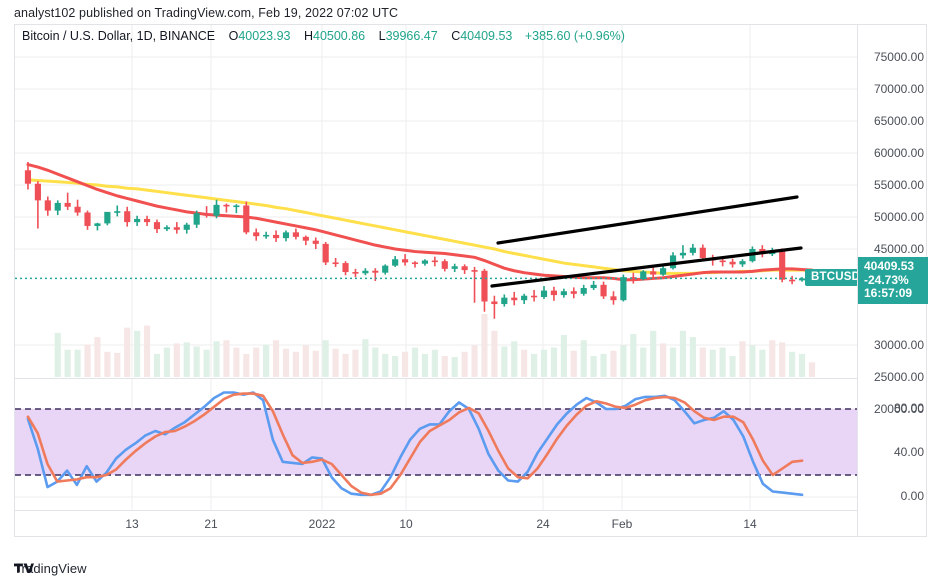  Describe the element at coordinates (898, 121) in the screenshot. I see `price-tick-65000: 65000.00` at that location.